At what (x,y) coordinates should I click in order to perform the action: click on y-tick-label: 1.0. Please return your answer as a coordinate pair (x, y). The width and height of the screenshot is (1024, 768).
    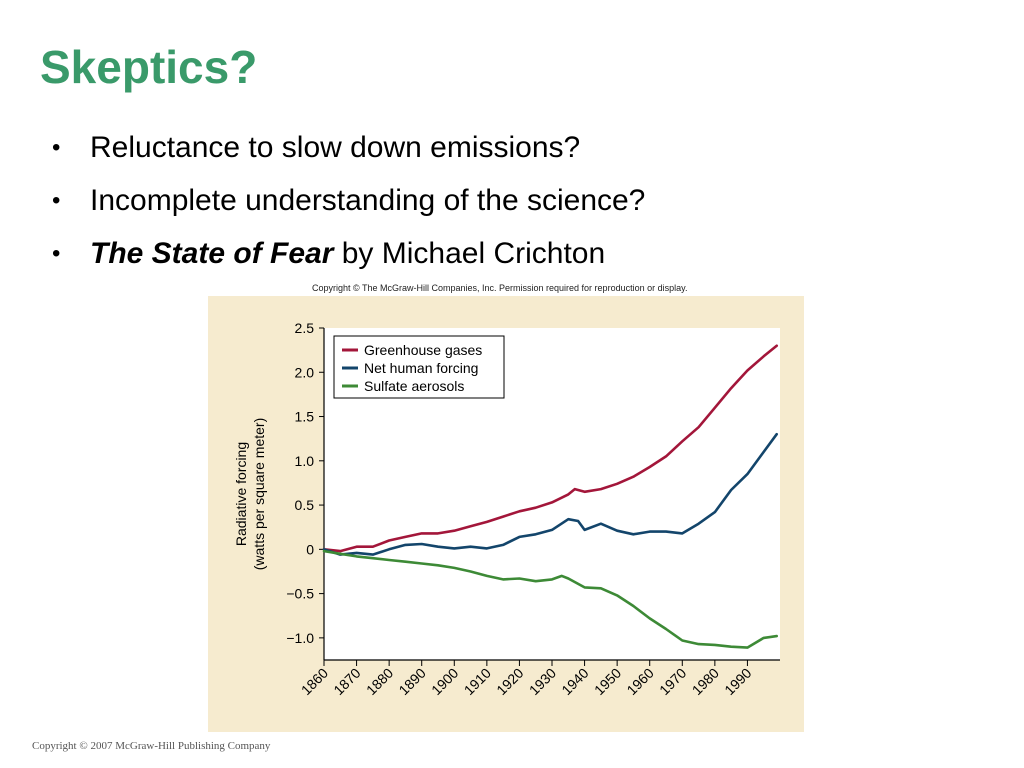
    Looking at the image, I should click on (305, 461).